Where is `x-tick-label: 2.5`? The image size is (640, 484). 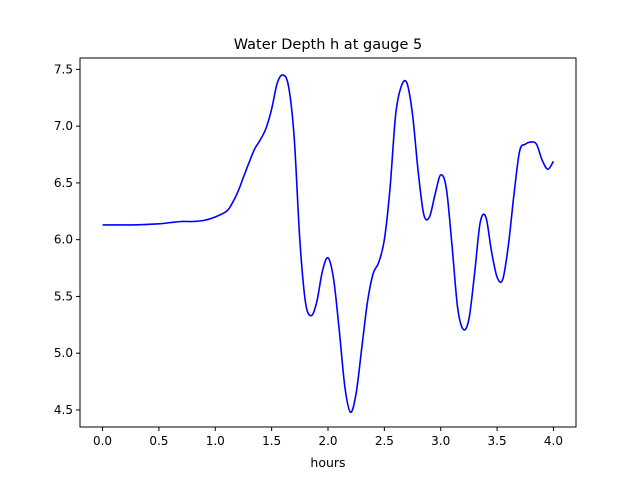 x-tick-label: 2.5 is located at coordinates (384, 441).